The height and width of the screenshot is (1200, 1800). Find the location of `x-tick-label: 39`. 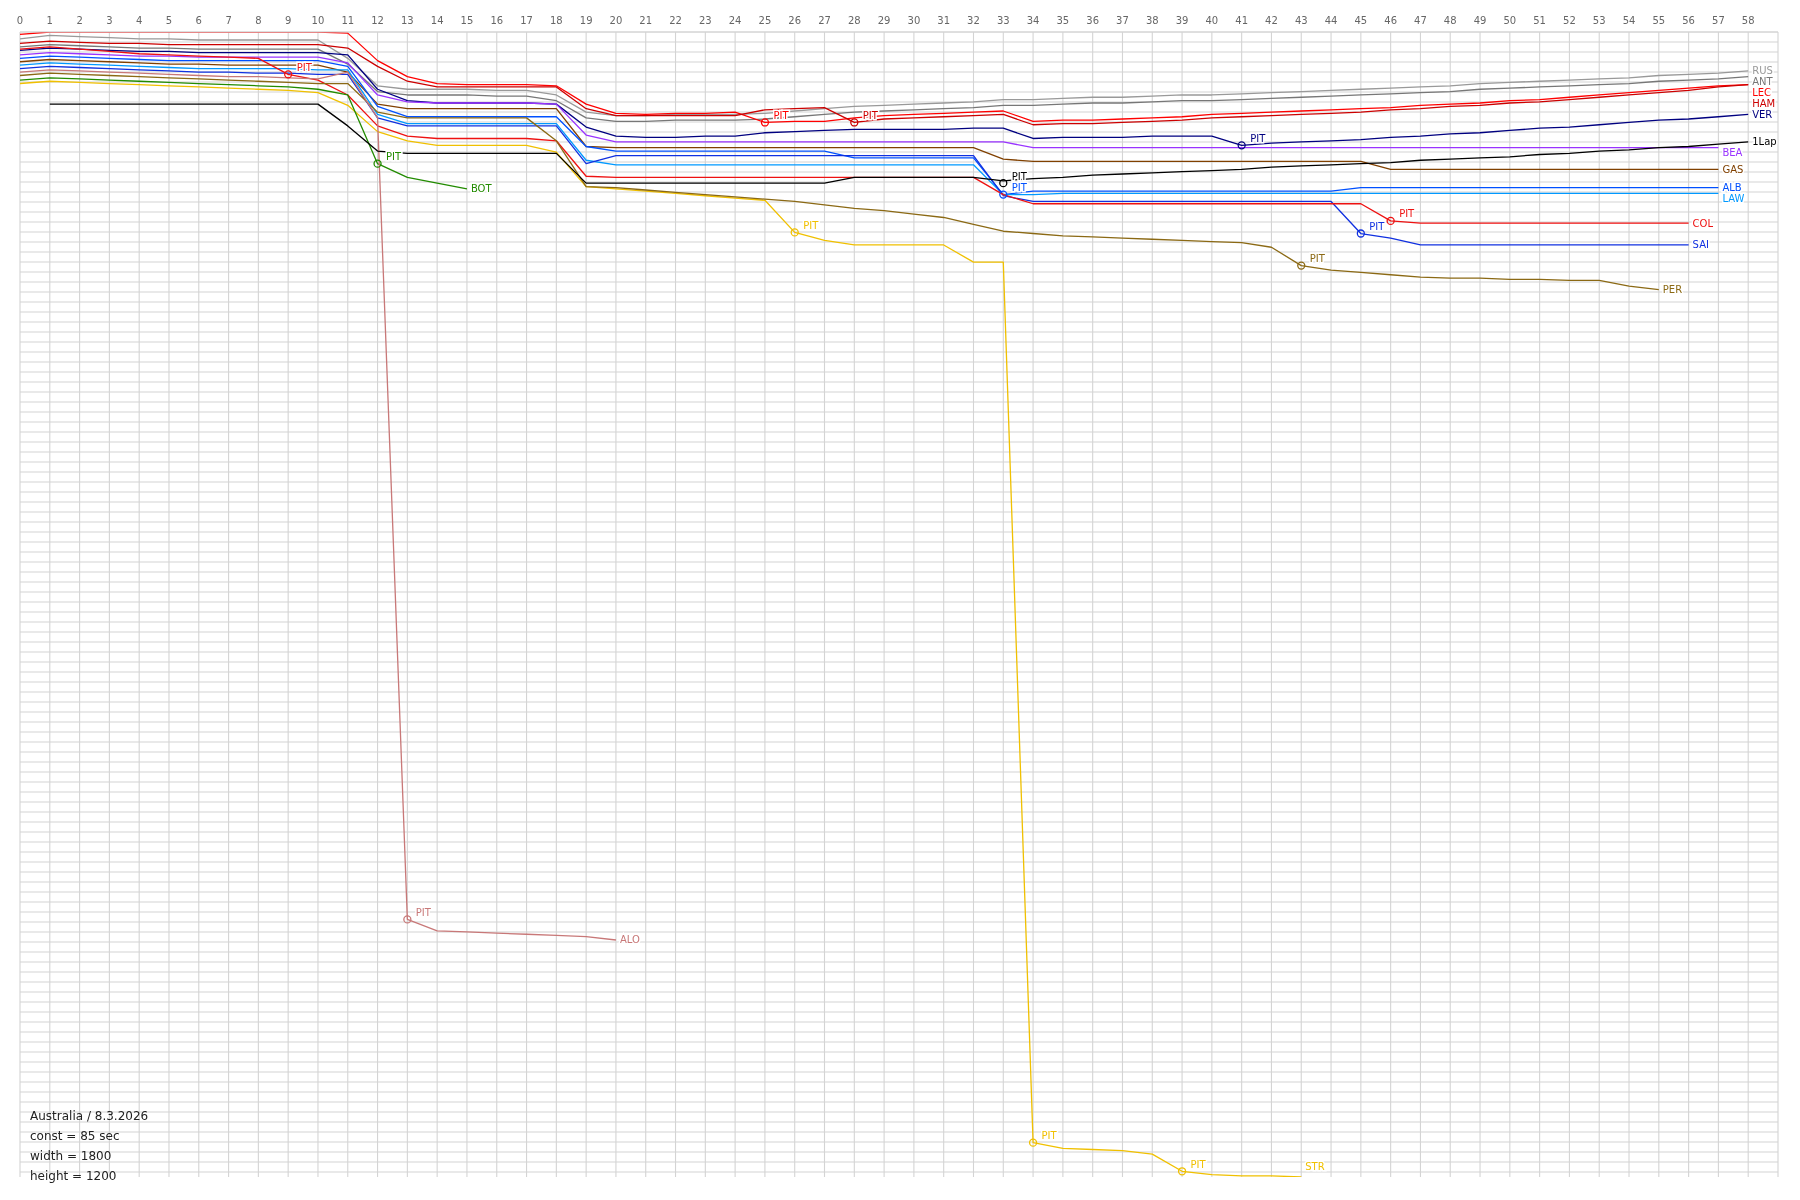

x-tick-label: 39 is located at coordinates (1182, 20).